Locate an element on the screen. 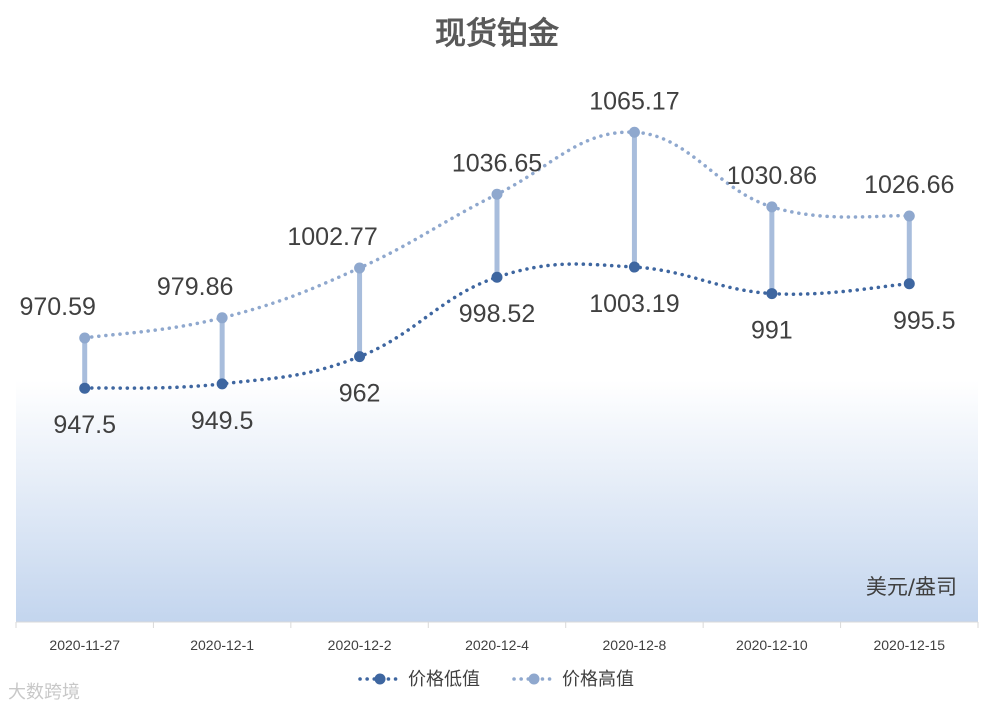  data-label-high: 979.86 is located at coordinates (195, 287).